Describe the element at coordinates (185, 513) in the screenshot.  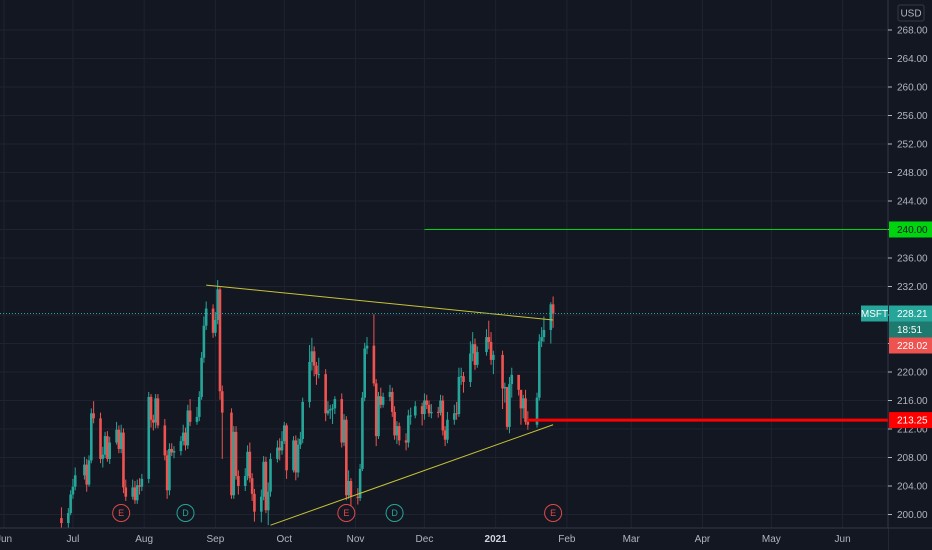
I see `dividend-marker: D` at that location.